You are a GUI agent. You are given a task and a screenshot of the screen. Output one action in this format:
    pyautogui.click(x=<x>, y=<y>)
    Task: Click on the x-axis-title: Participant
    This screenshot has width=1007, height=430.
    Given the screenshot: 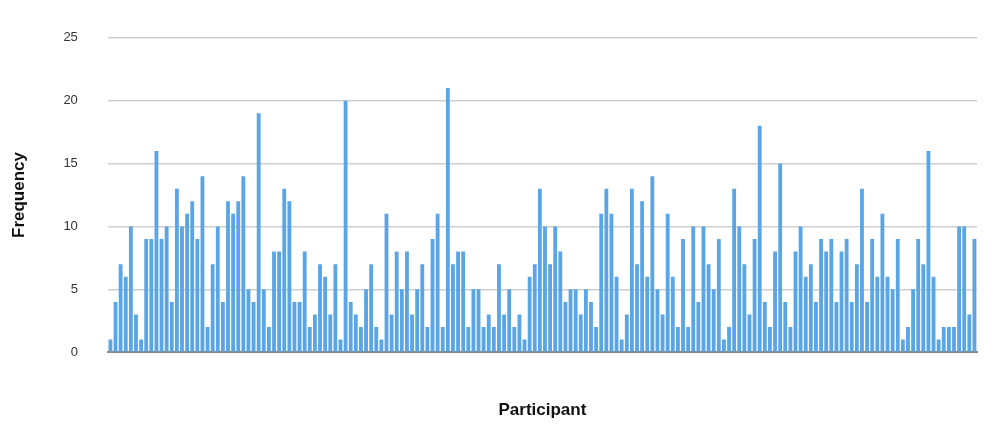 What is the action you would take?
    pyautogui.click(x=542, y=410)
    